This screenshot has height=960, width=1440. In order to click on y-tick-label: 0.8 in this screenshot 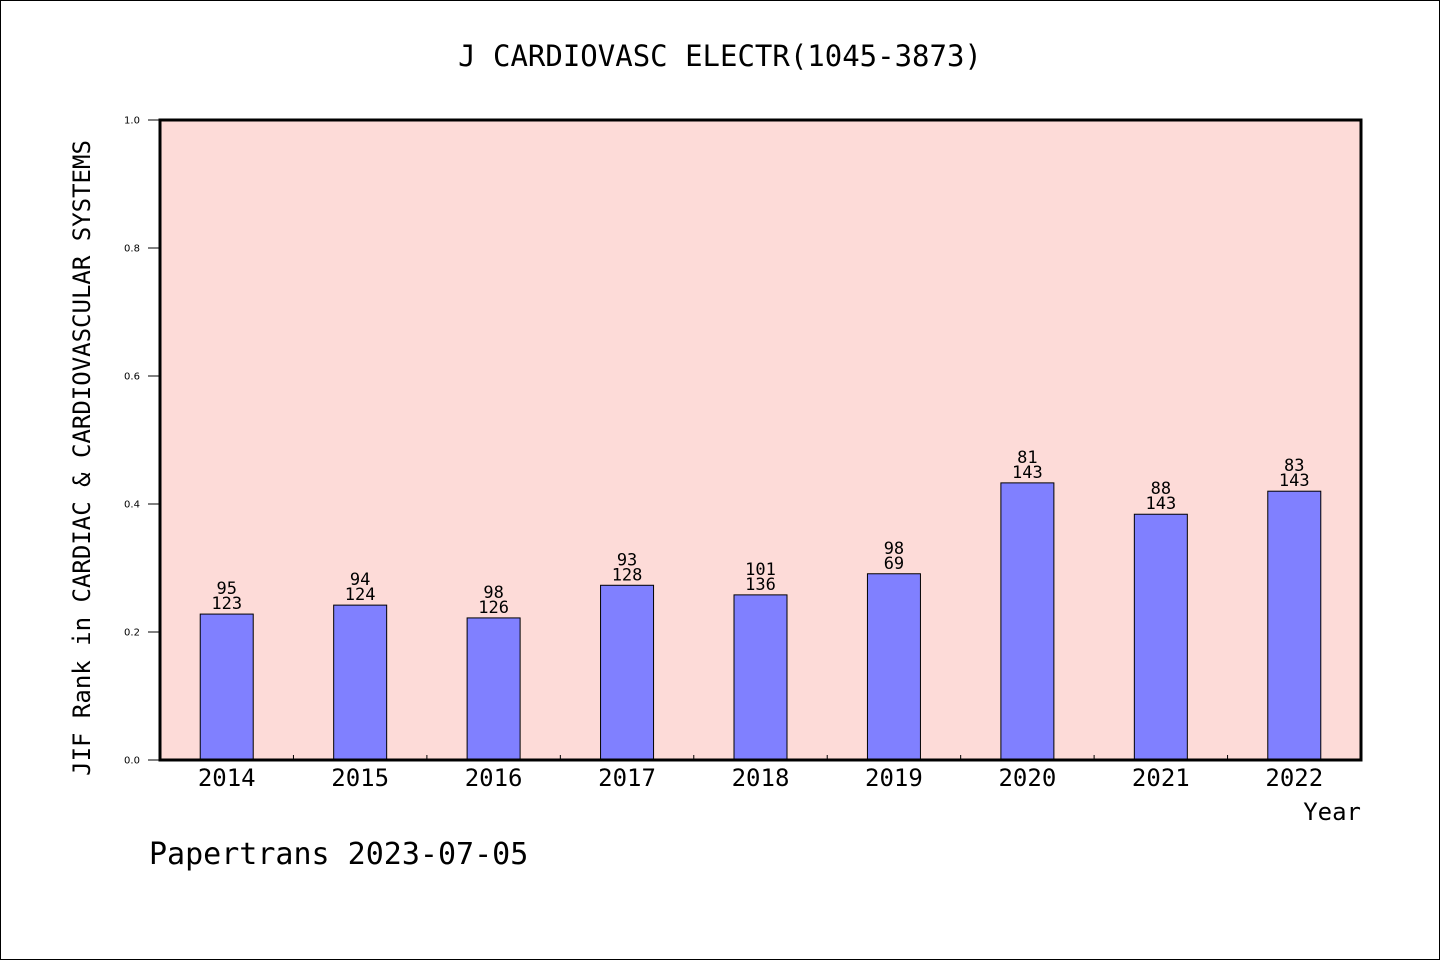, I will do `click(132, 249)`.